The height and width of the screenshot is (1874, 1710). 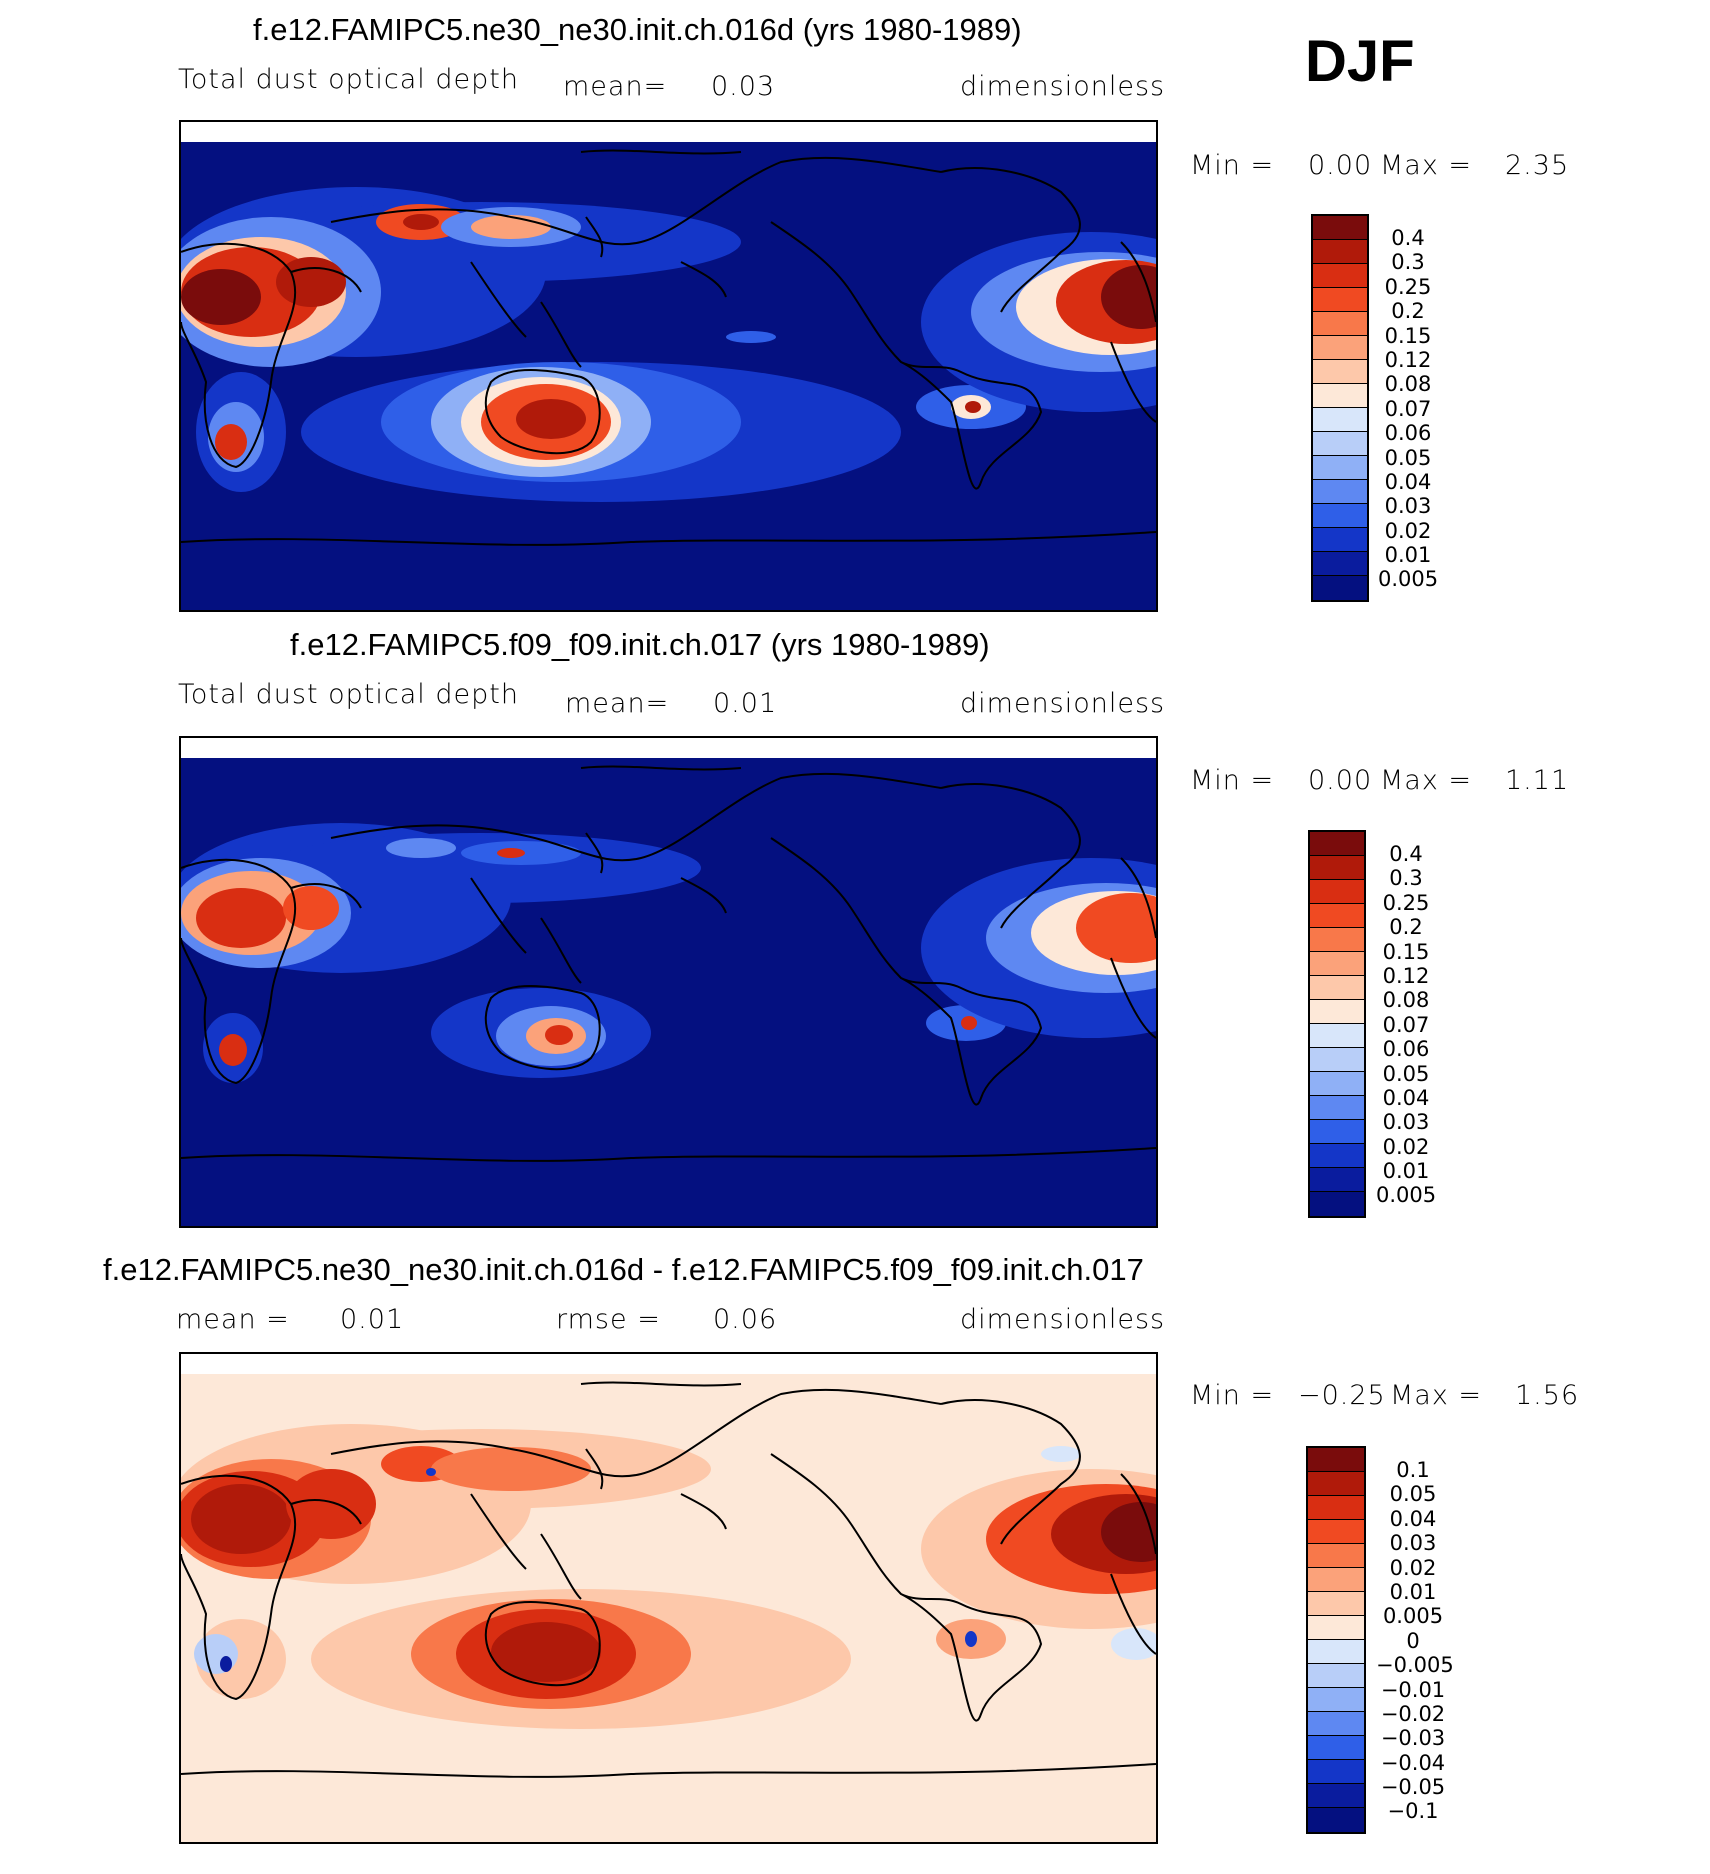 What do you see at coordinates (617, 703) in the screenshot?
I see `panel2-mean-label: mean=` at bounding box center [617, 703].